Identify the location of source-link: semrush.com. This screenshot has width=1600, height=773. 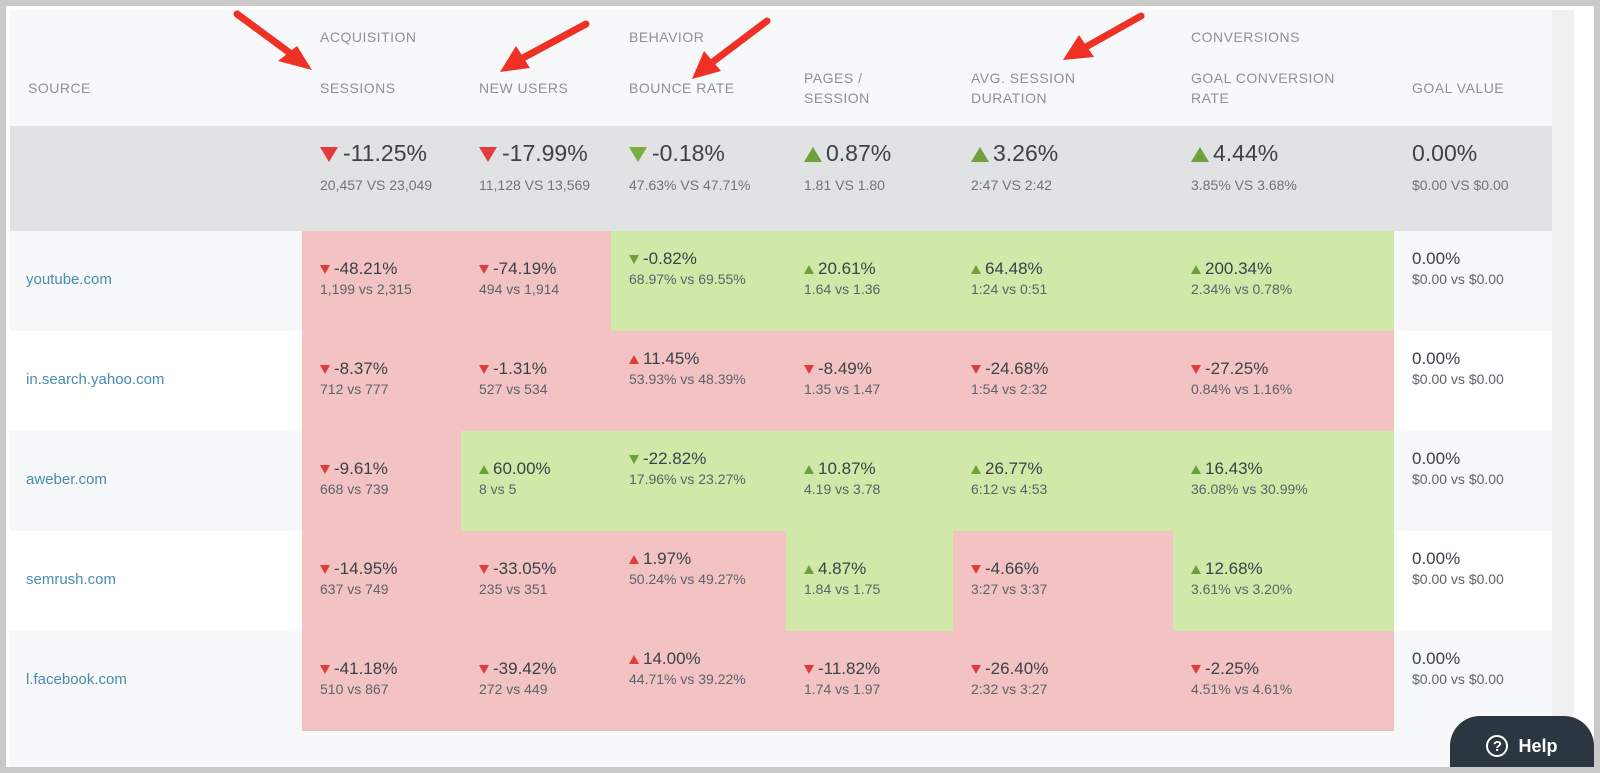
(71, 579).